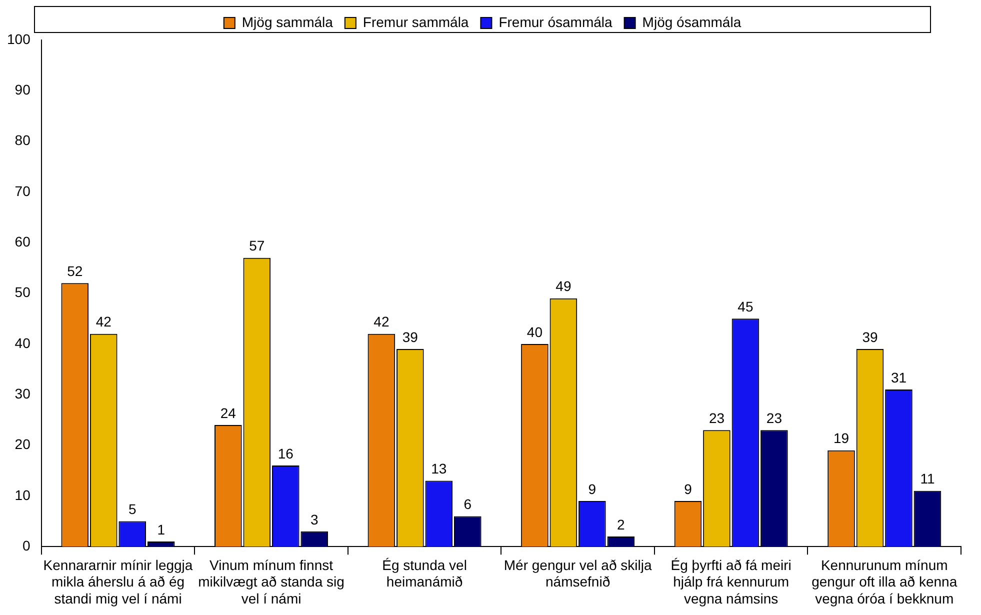  Describe the element at coordinates (927, 478) in the screenshot. I see `data-label: 11` at that location.